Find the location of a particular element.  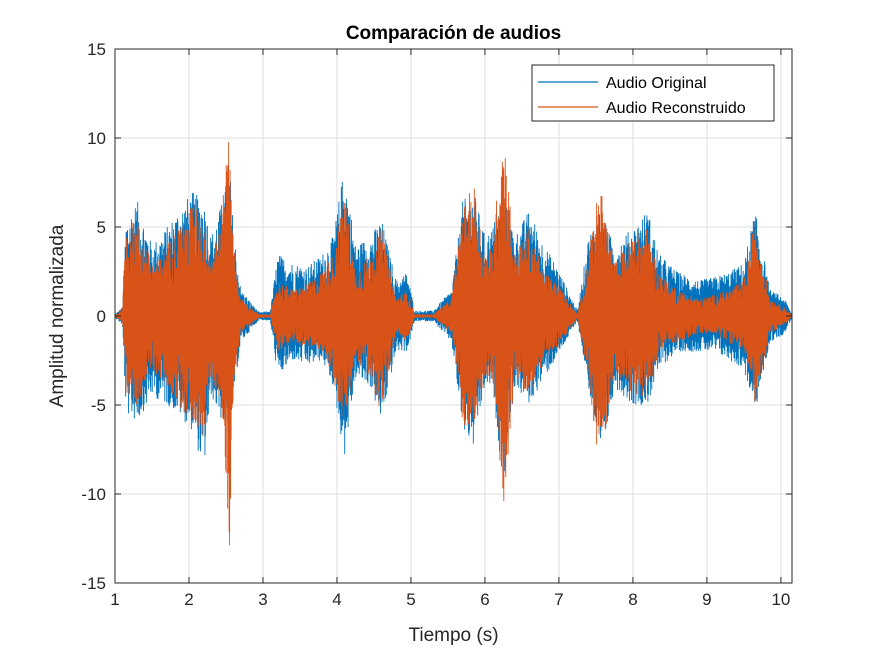

x-axis-label: Tiempo (s) is located at coordinates (453, 635).